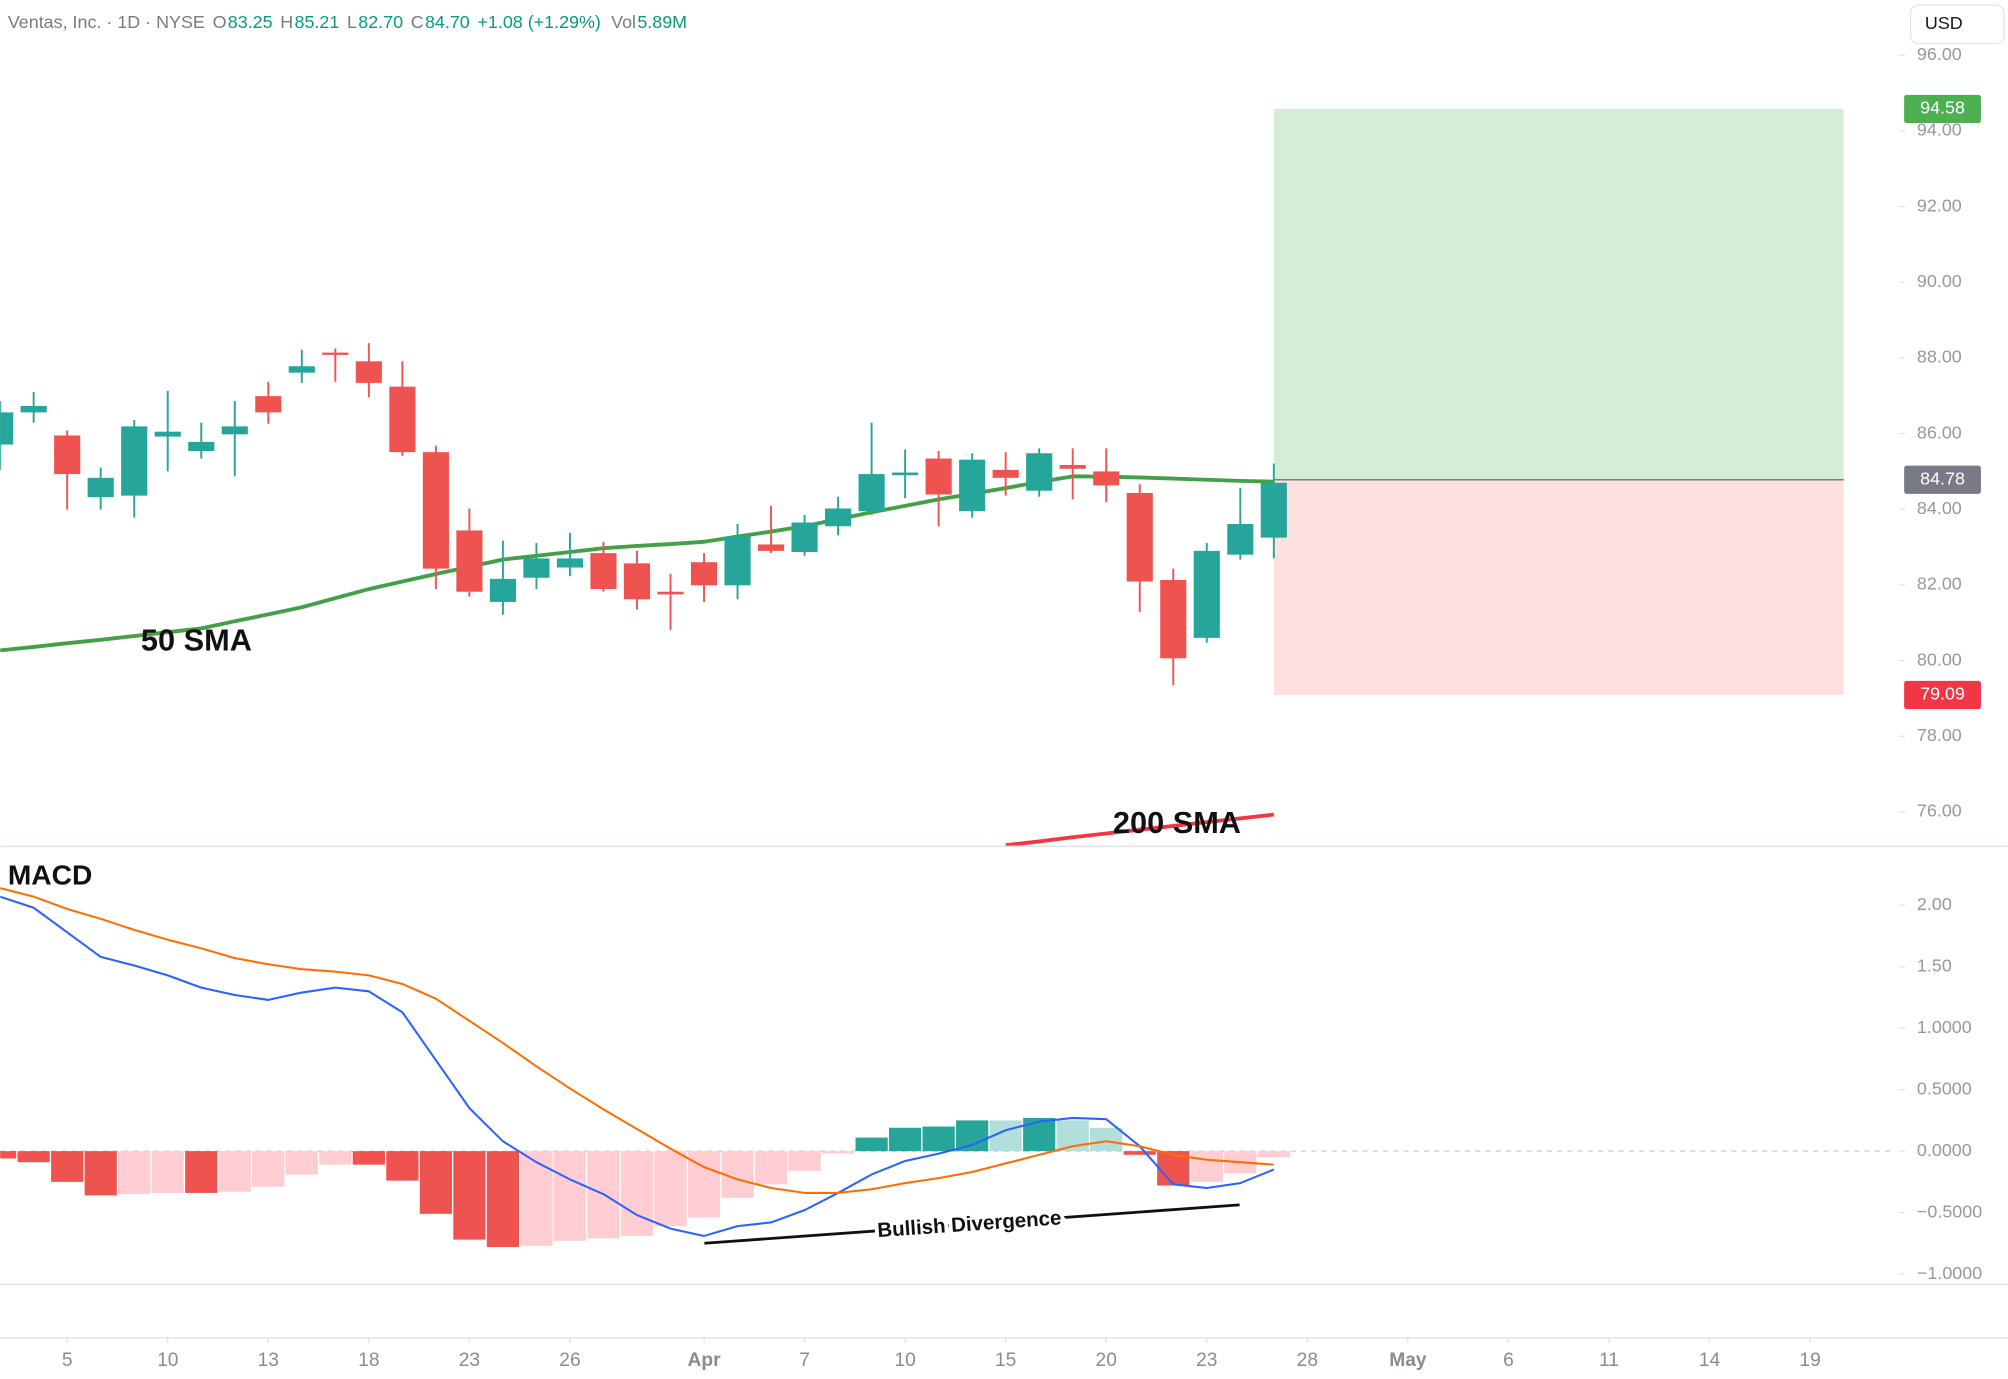 The height and width of the screenshot is (1379, 2008). I want to click on header-text: +1.08 (+1.29%), so click(538, 22).